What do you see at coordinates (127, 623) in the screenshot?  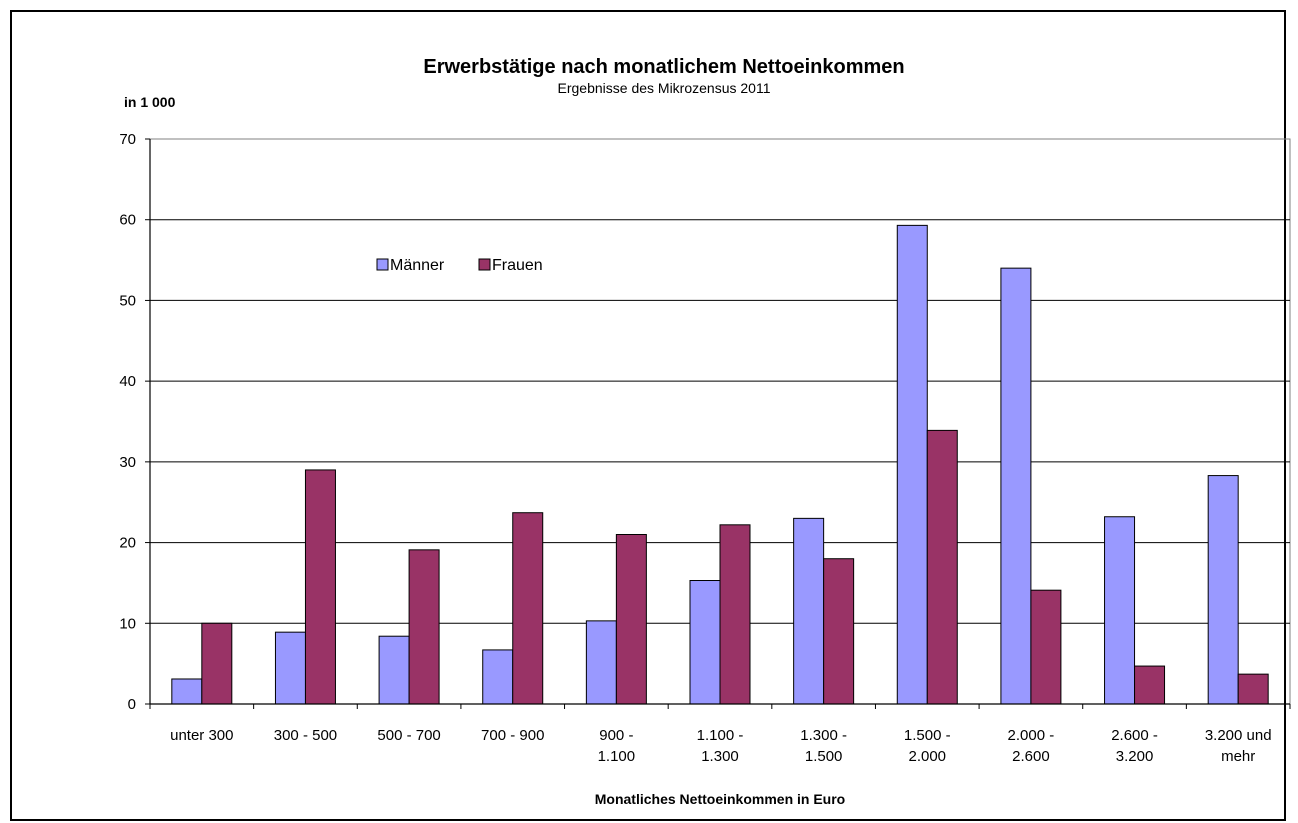 I see `y-tick-label: 10` at bounding box center [127, 623].